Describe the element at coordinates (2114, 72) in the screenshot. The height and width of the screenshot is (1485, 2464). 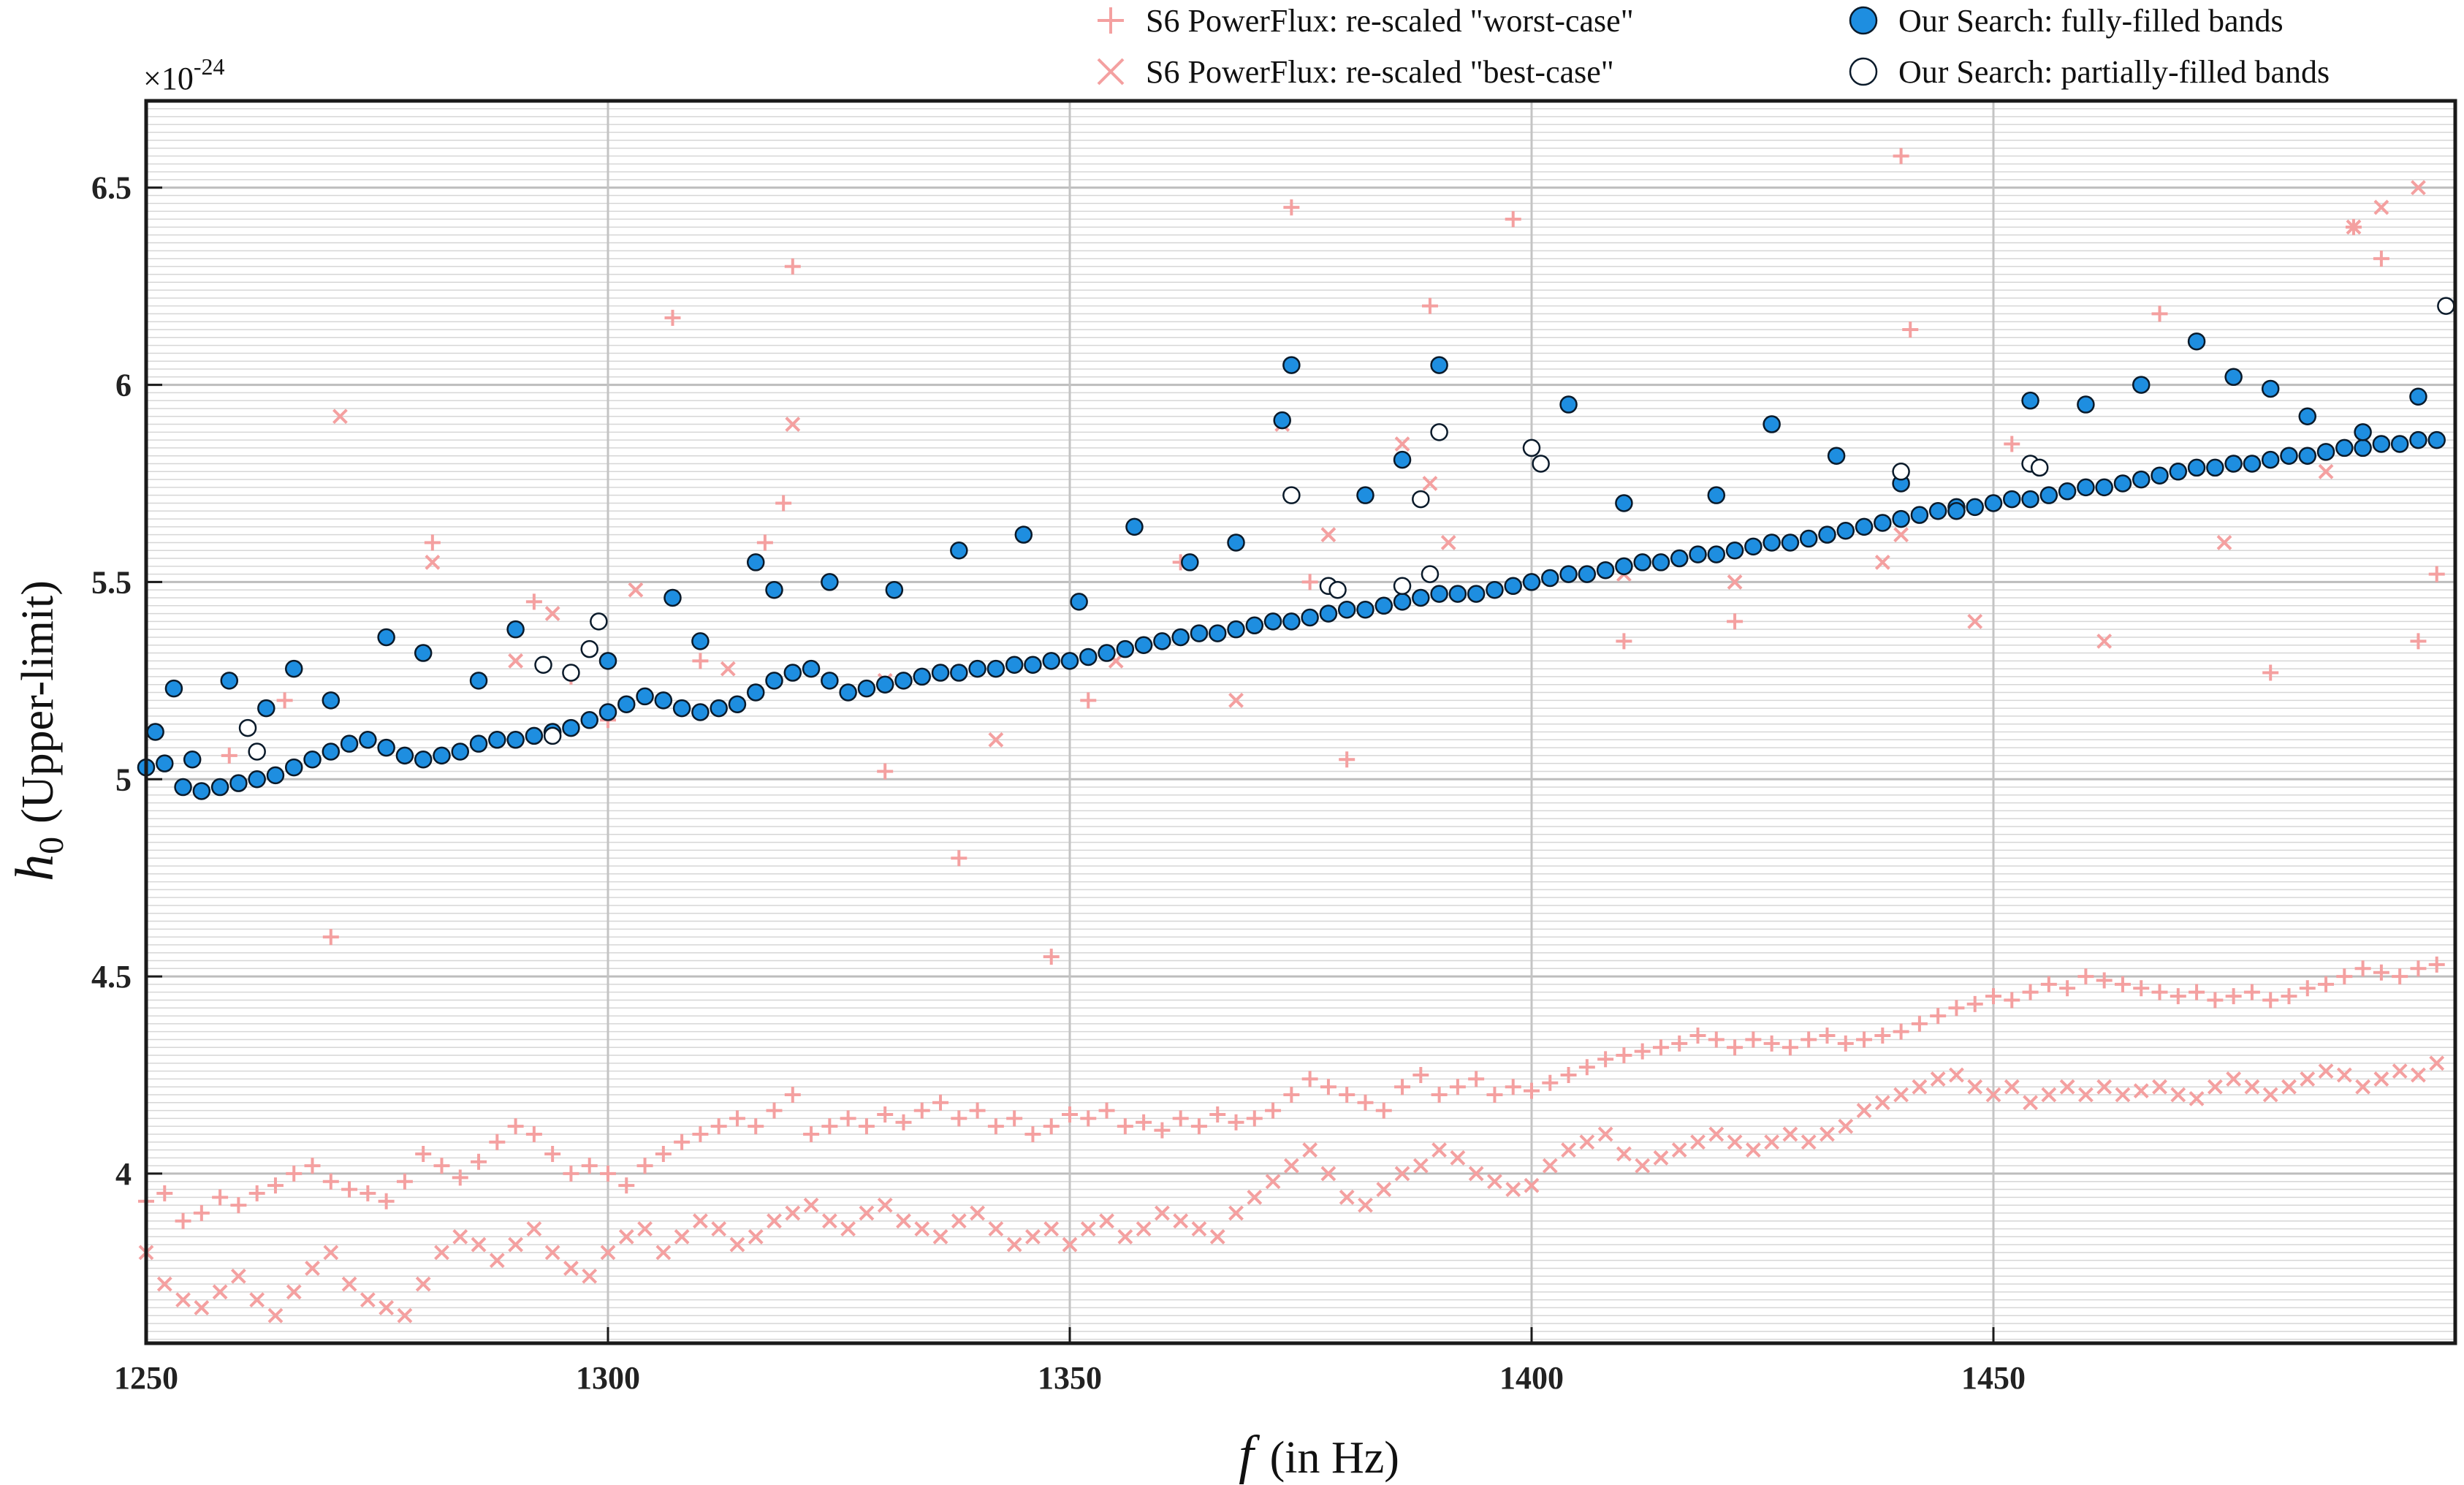
I see `legend-label: Our Search: partially-filled bands` at that location.